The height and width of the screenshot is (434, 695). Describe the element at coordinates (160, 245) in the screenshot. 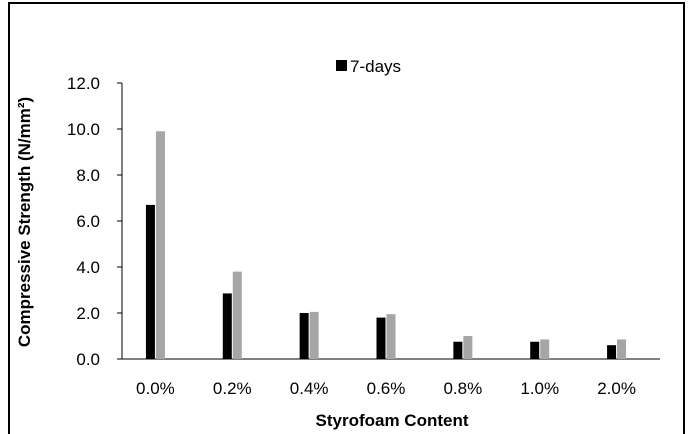

I see `bar-series2-0-0pct` at that location.